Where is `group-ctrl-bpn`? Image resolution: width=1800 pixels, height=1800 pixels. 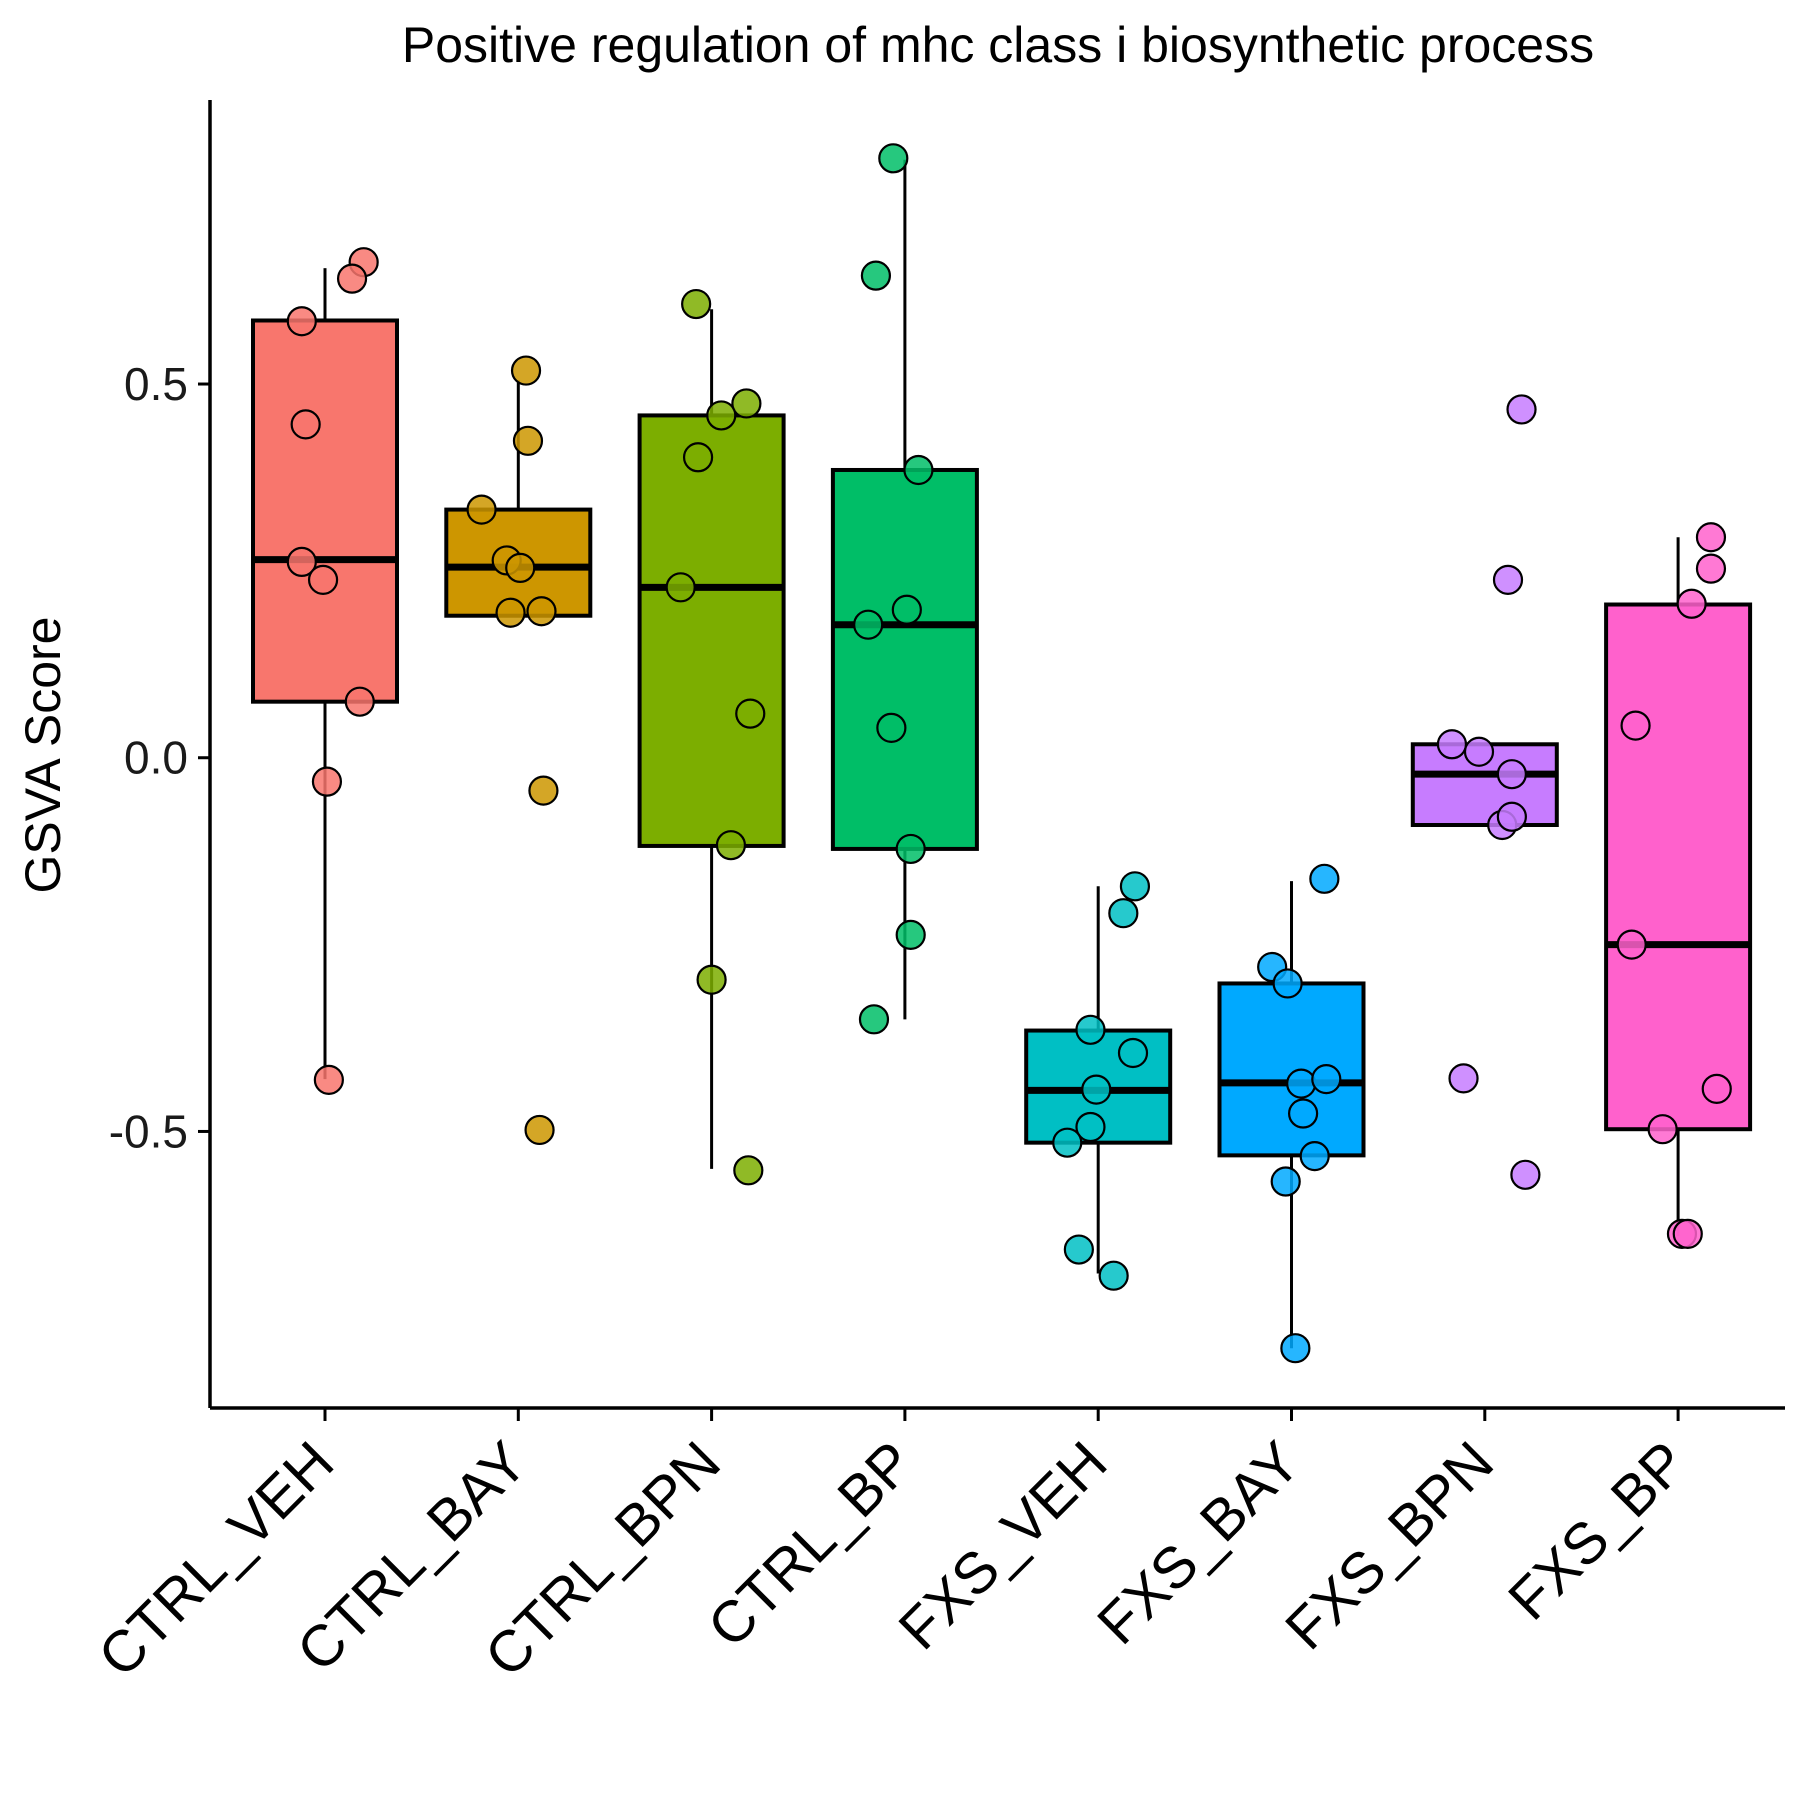 group-ctrl-bpn is located at coordinates (711, 737).